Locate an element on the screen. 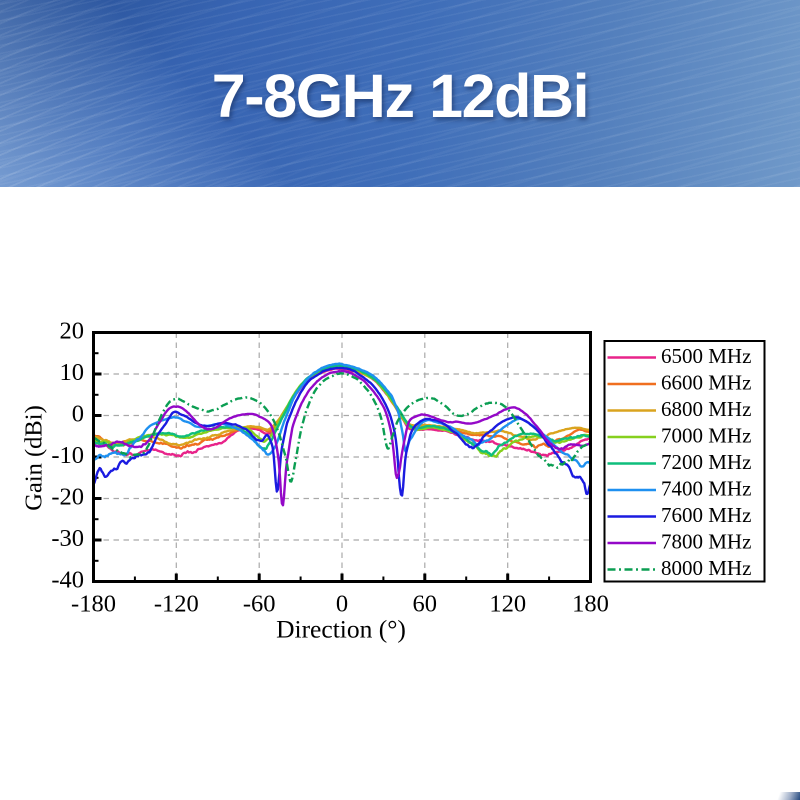 The height and width of the screenshot is (800, 800). svg-text: Direction (°) is located at coordinates (341, 629).